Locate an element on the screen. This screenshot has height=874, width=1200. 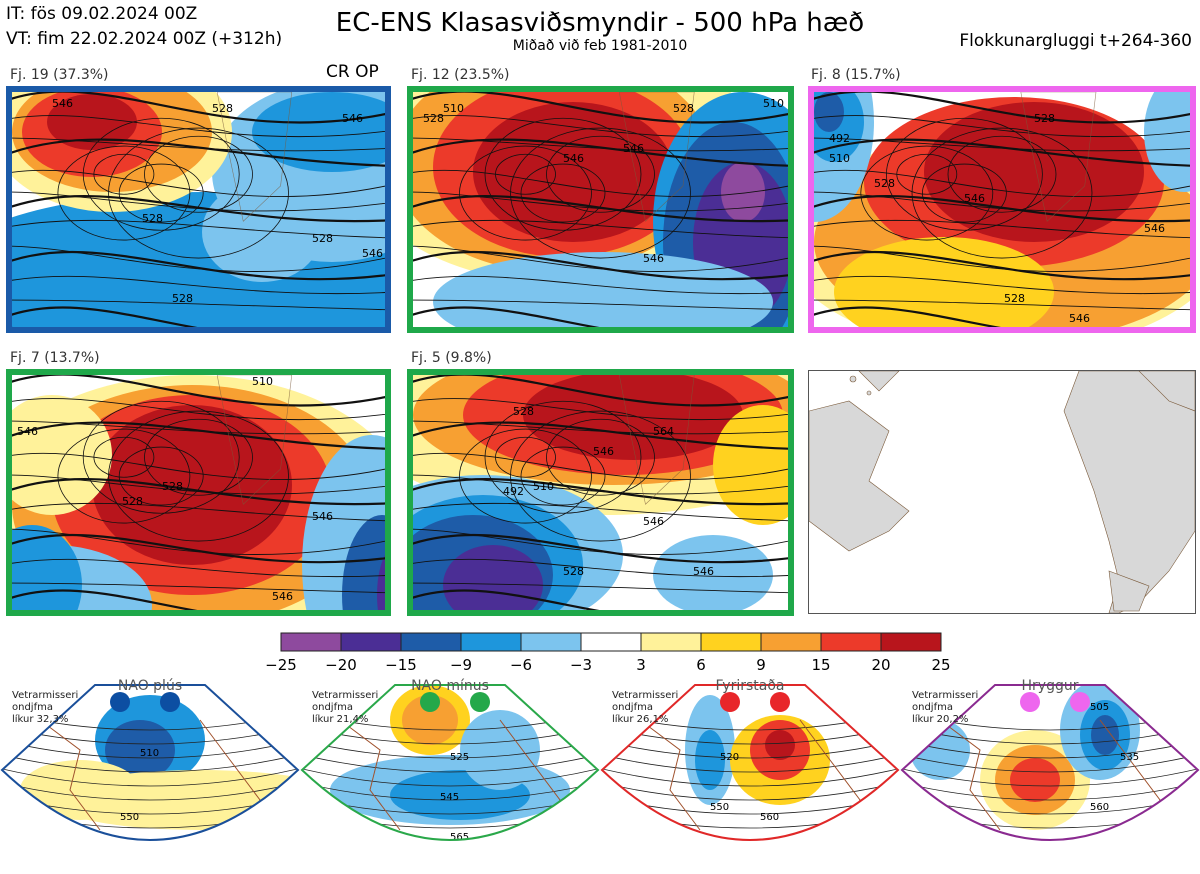
regime-info-line: Vetrarmisseri is located at coordinates (945, 695).